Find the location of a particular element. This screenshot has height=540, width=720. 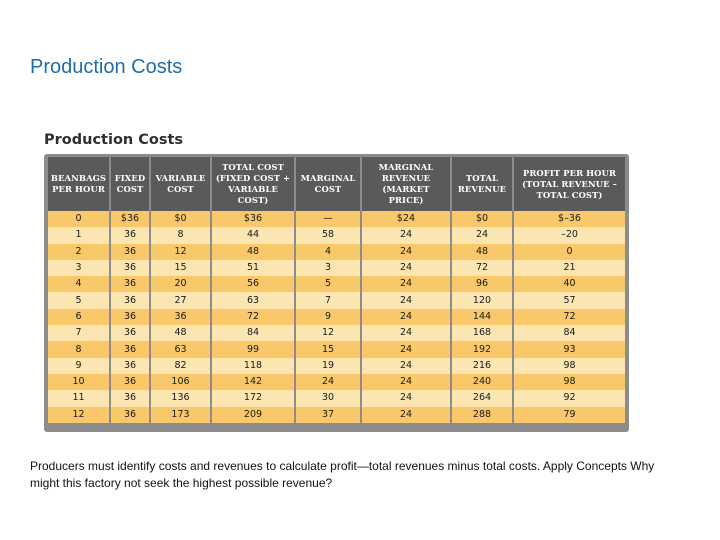

table-row: 7 36 48 84 12 24 168 84 is located at coordinates (336, 333).